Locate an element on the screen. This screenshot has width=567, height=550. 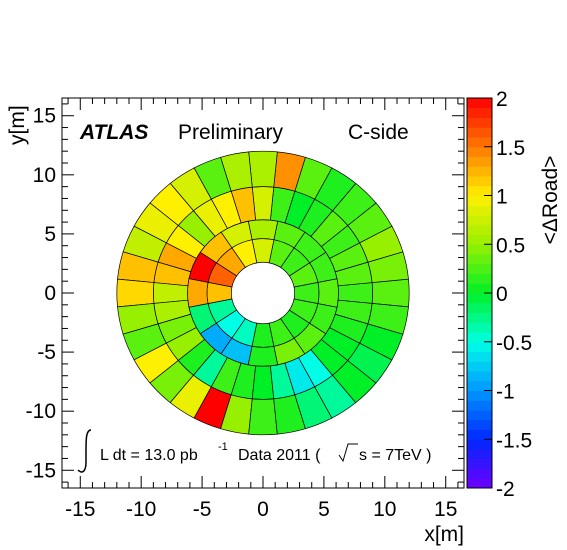
integral-icon is located at coordinates (84, 451).